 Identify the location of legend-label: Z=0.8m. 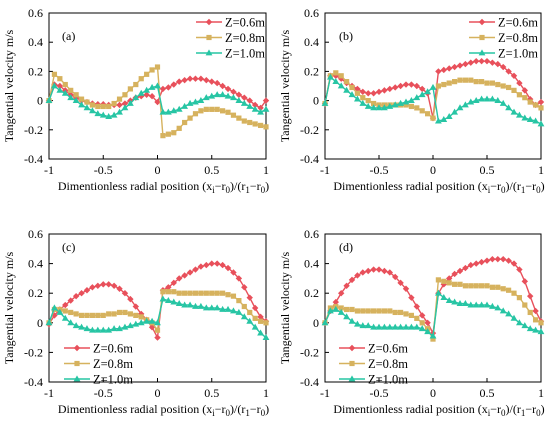
(518, 38).